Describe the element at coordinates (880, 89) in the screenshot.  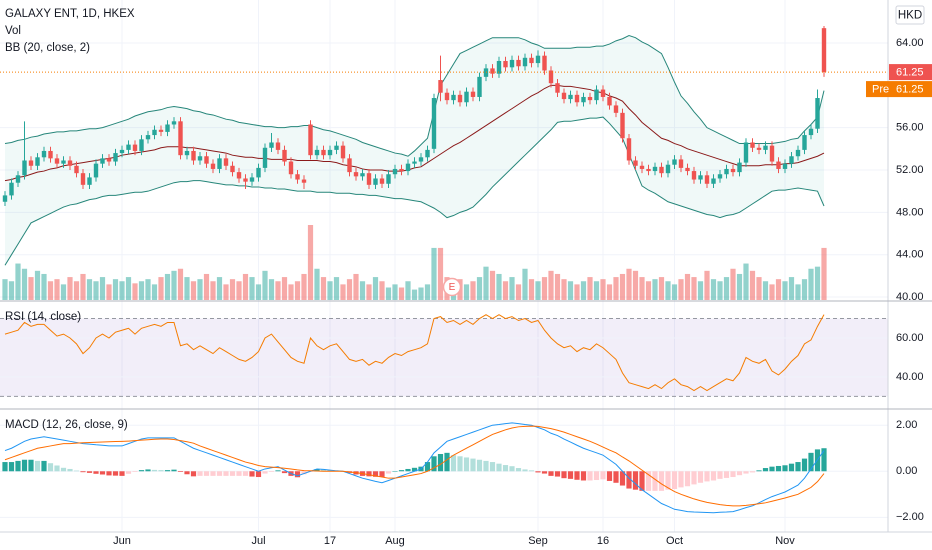
I see `pre-market-tag: Pre` at that location.